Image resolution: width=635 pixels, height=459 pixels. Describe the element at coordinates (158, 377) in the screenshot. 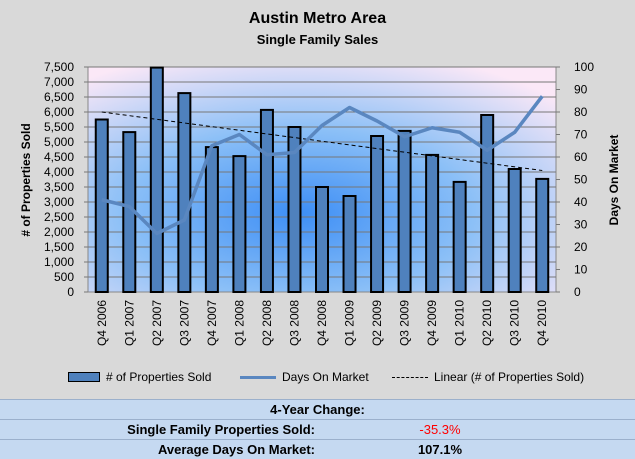

I see `legend-label: # of Properties Sold` at that location.